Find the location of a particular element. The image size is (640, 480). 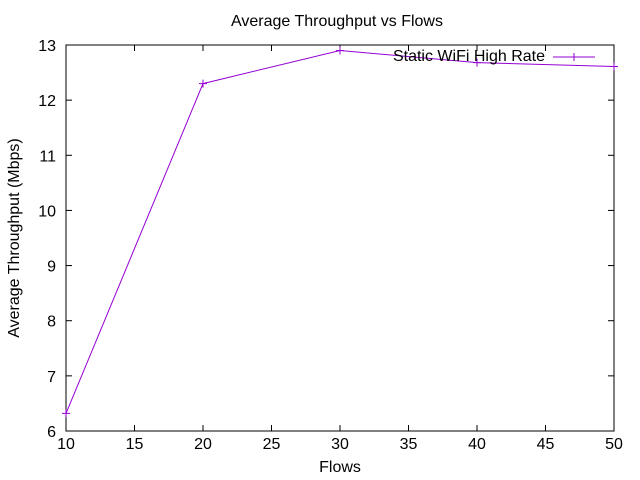

y-tick-label: 13 is located at coordinates (47, 46).